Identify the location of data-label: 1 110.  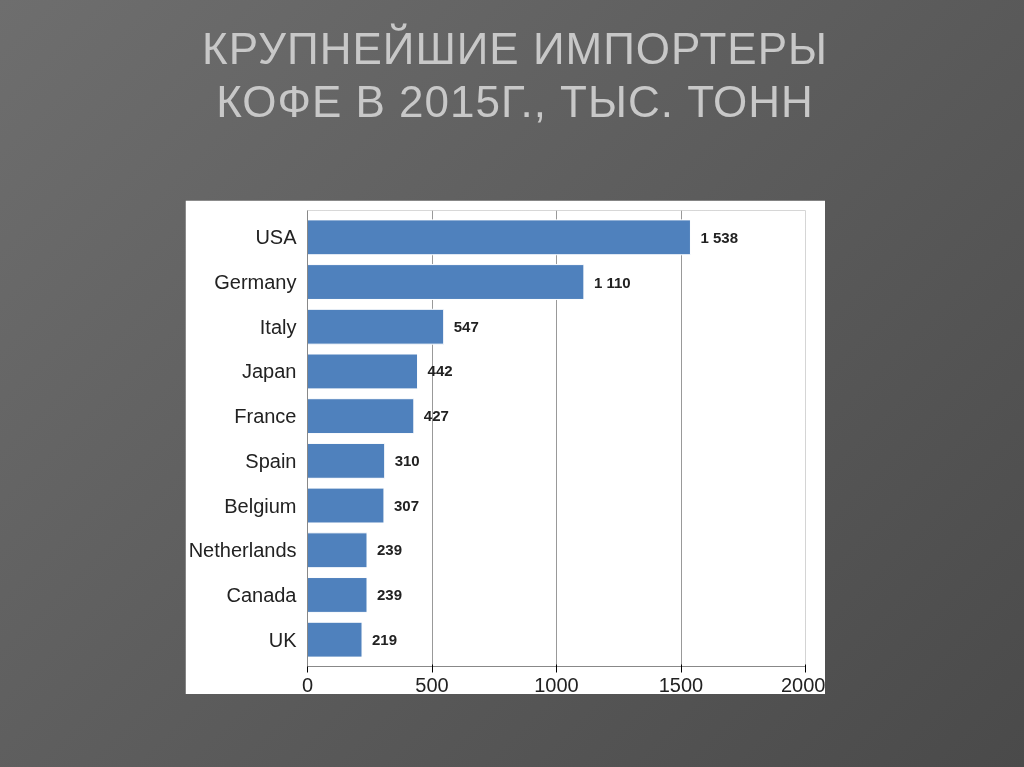
(612, 282).